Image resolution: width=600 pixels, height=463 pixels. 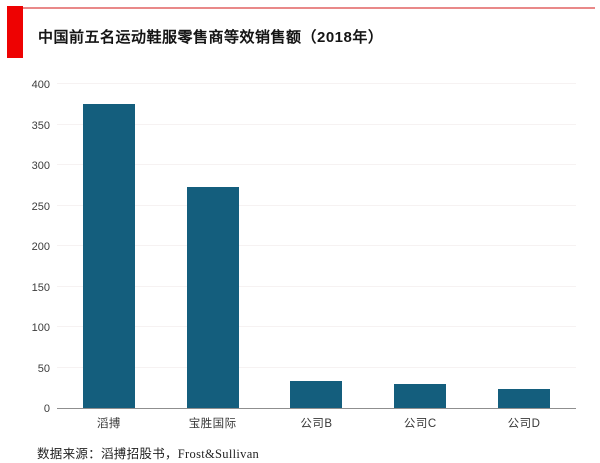 What do you see at coordinates (40, 206) in the screenshot?
I see `y-tick-label-250: 250` at bounding box center [40, 206].